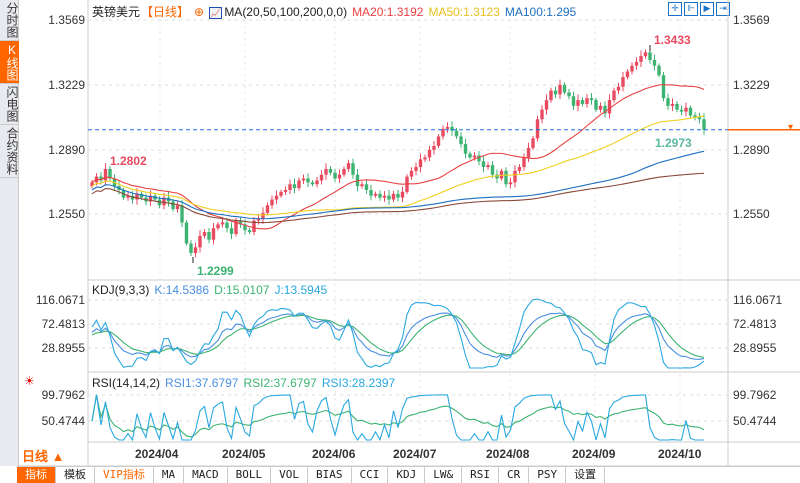  What do you see at coordinates (673, 143) in the screenshot?
I see `ma100-annotation: 1.2973` at bounding box center [673, 143].